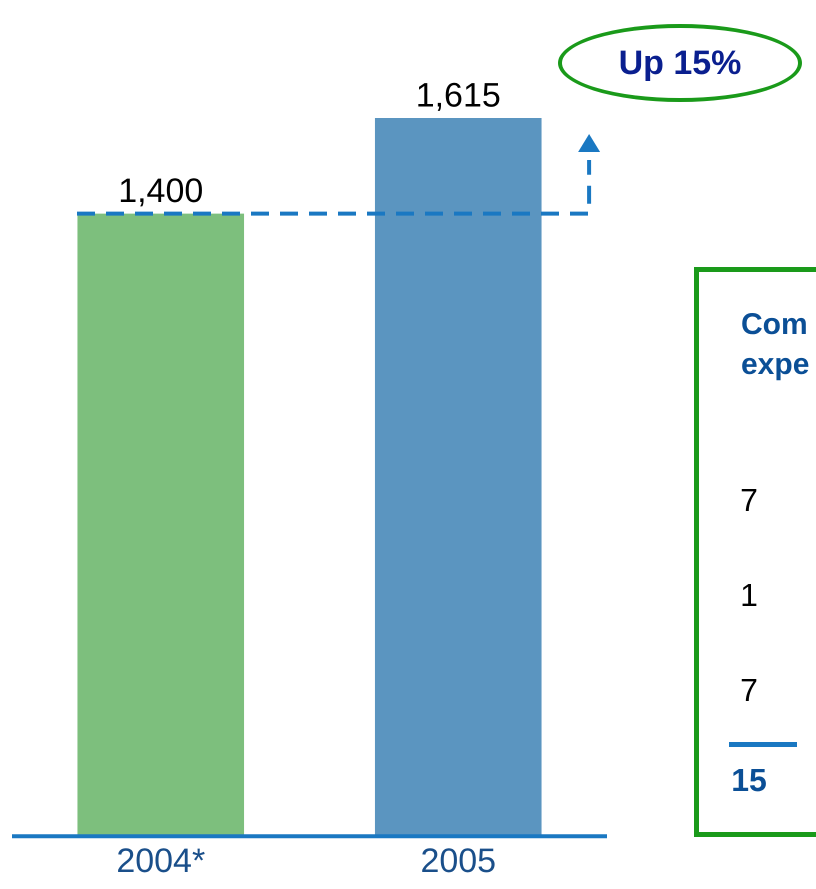 This screenshot has height=889, width=816. I want to click on data-label: 1,615, so click(458, 95).